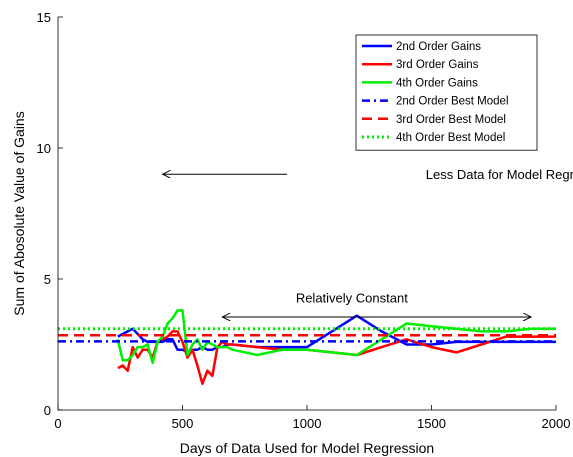 This screenshot has width=573, height=457. I want to click on x-tick-label: 2000, so click(556, 423).